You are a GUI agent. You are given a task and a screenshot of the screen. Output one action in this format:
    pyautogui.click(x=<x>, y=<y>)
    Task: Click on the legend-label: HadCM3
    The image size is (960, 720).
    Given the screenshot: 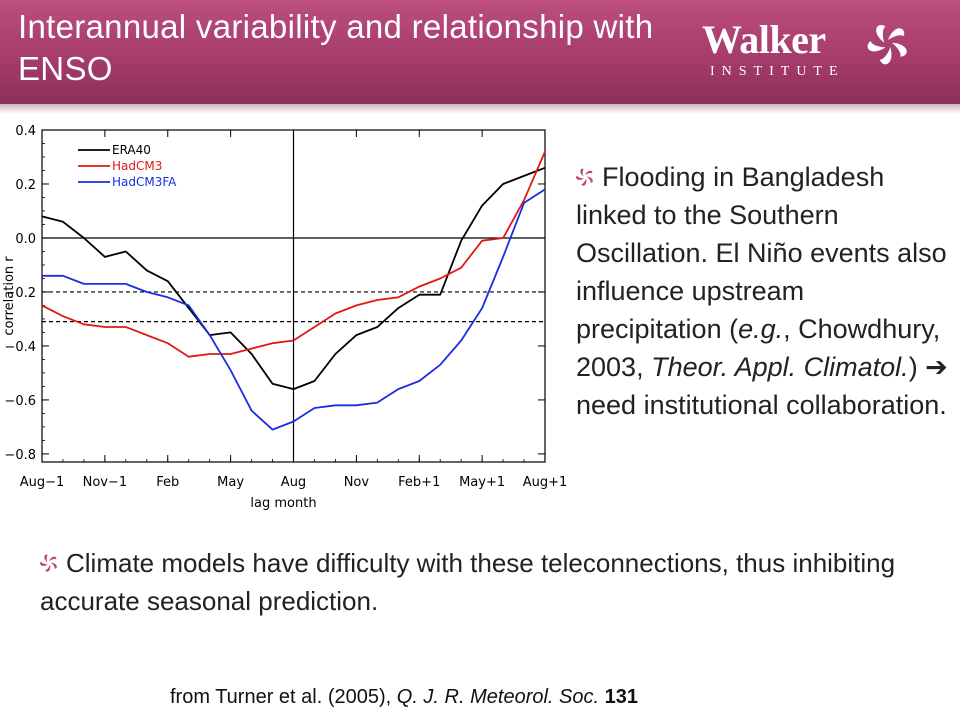 What is the action you would take?
    pyautogui.click(x=137, y=166)
    